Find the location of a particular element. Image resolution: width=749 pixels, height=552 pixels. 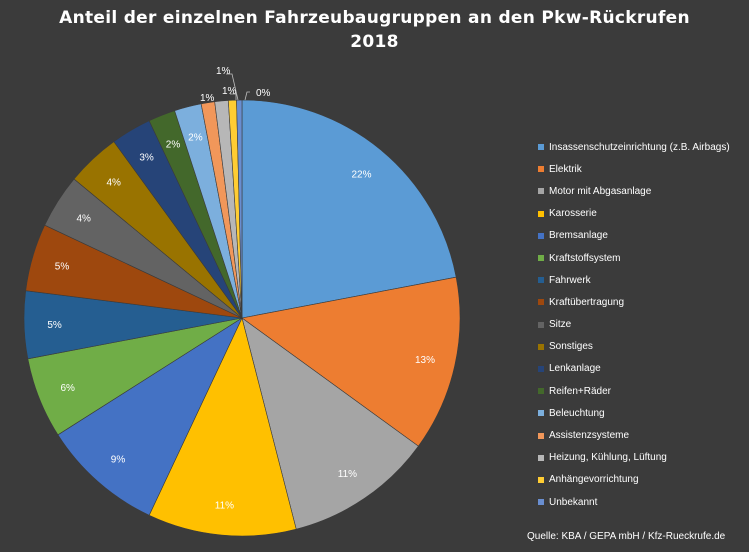

pie-slice-elektrik is located at coordinates (351, 361).